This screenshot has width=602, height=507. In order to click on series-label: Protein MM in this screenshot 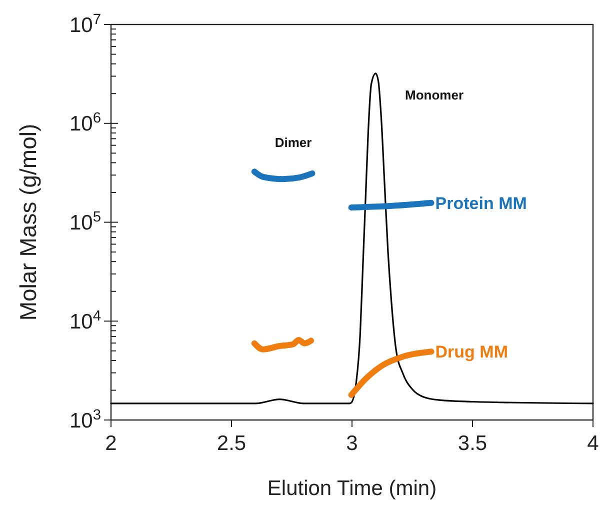, I will do `click(481, 203)`.